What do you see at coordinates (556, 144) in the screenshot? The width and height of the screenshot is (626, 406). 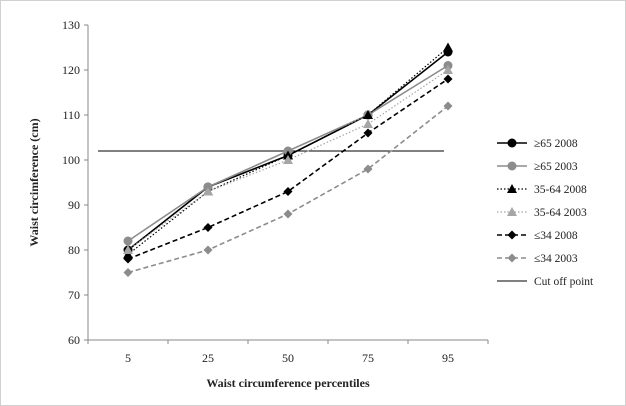 I see `legend-label-0: ≥65 2008` at bounding box center [556, 144].